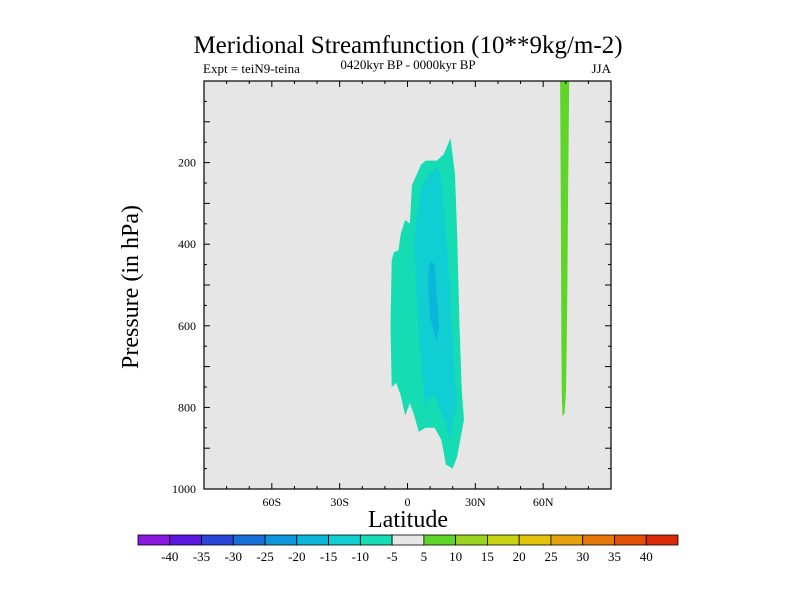  I want to click on colorbar-label: -10, so click(360, 556).